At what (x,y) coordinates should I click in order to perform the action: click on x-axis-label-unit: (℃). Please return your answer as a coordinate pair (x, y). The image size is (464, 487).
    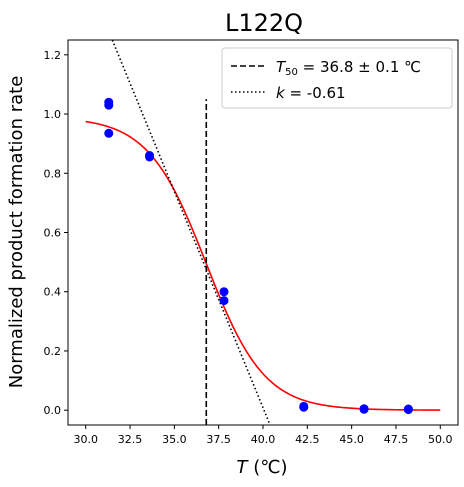
    Looking at the image, I should click on (268, 467).